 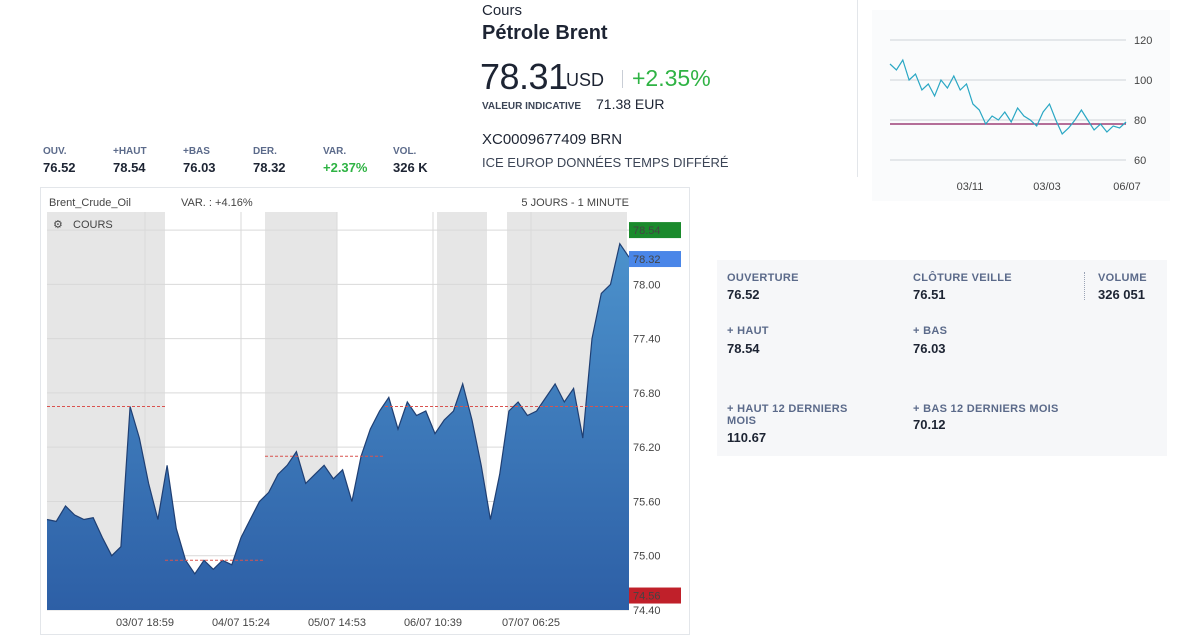 What do you see at coordinates (1140, 161) in the screenshot?
I see `y-tick-label: 60` at bounding box center [1140, 161].